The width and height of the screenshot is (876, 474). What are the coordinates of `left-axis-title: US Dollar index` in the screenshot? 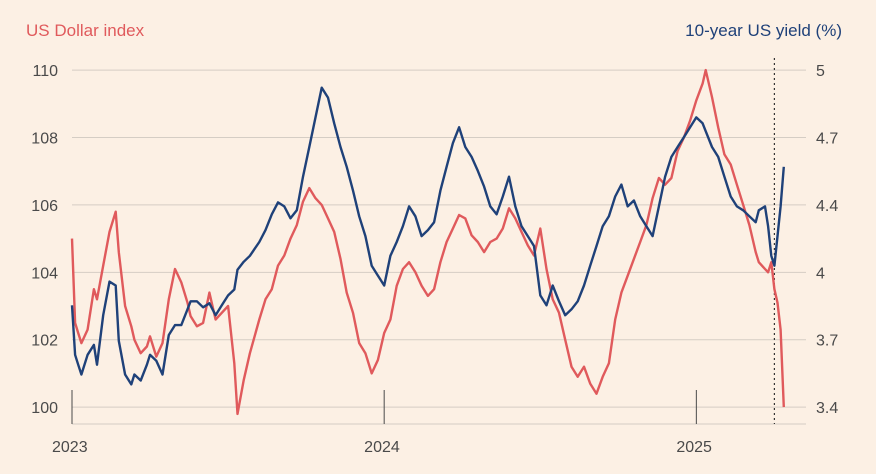 It's located at (85, 30).